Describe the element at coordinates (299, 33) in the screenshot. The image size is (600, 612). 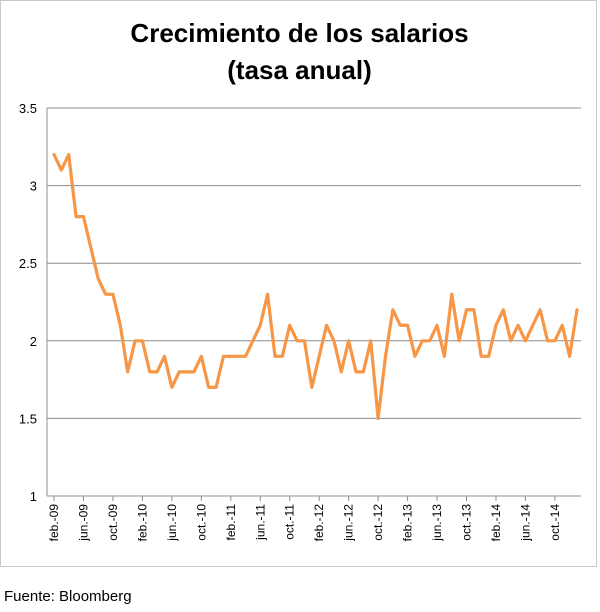
I see `chart-title-line-1: Crecimiento de los salarios` at that location.